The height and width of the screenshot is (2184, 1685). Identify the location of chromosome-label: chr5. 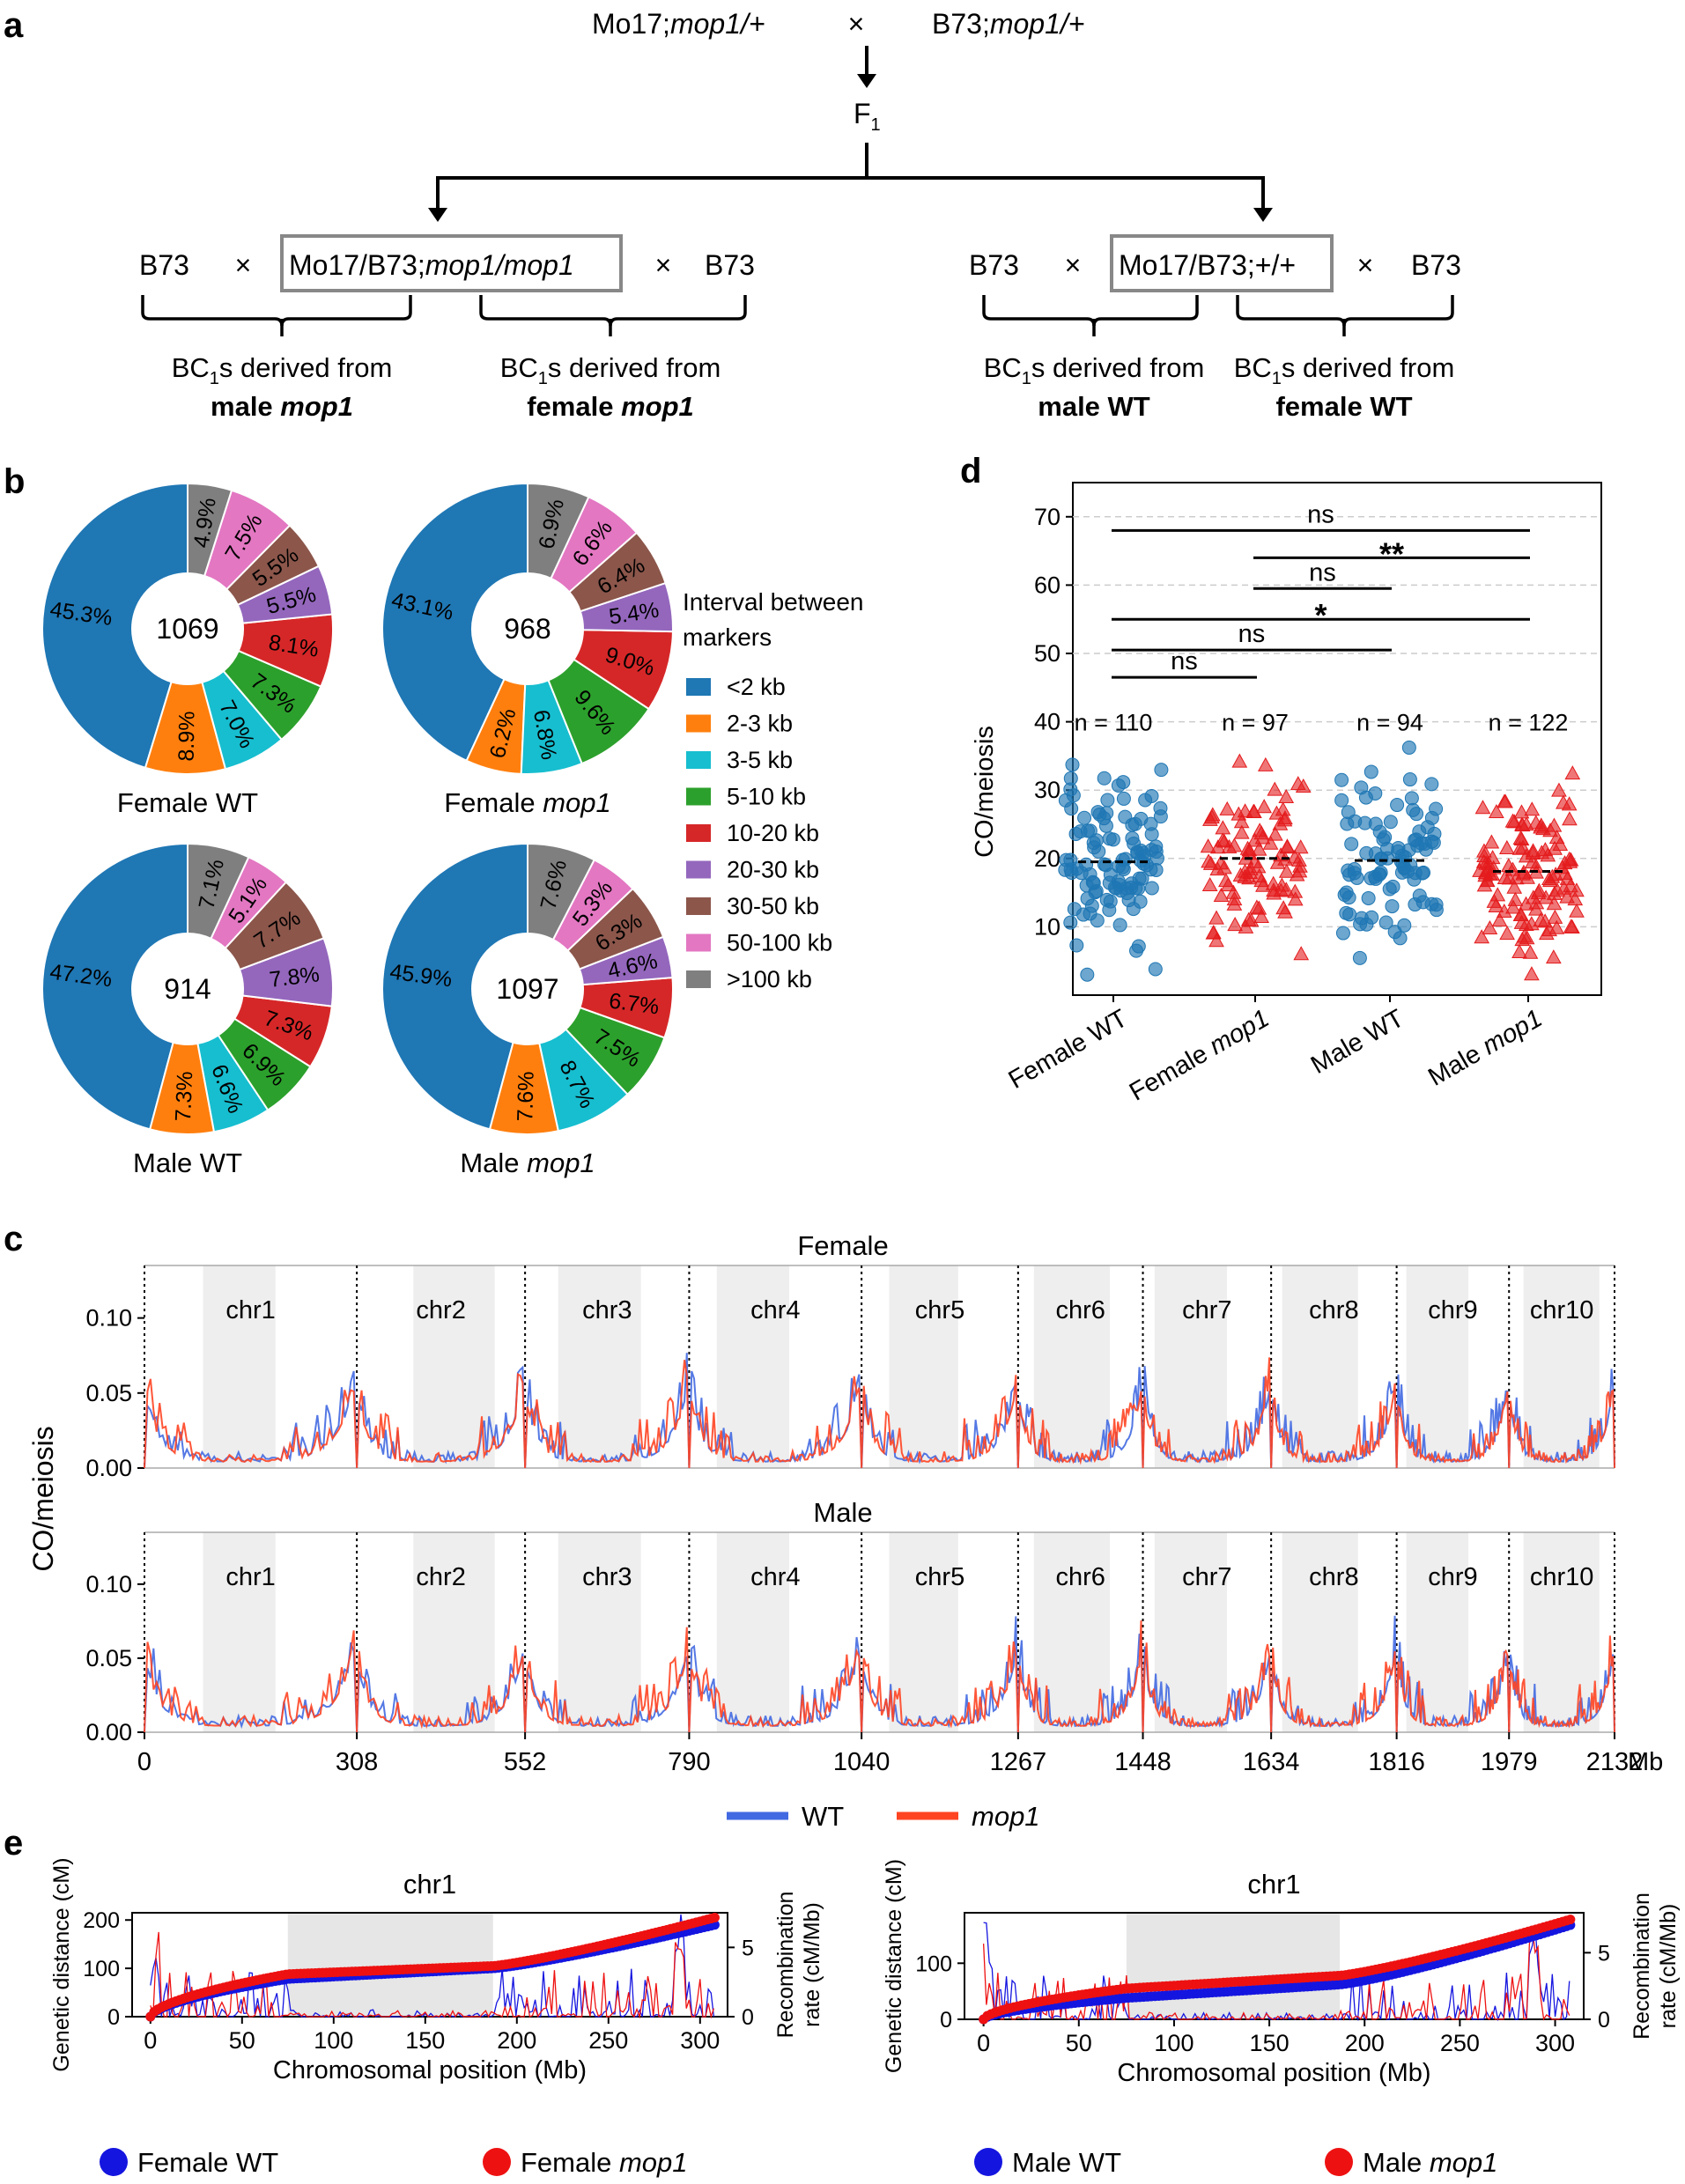
(939, 1310).